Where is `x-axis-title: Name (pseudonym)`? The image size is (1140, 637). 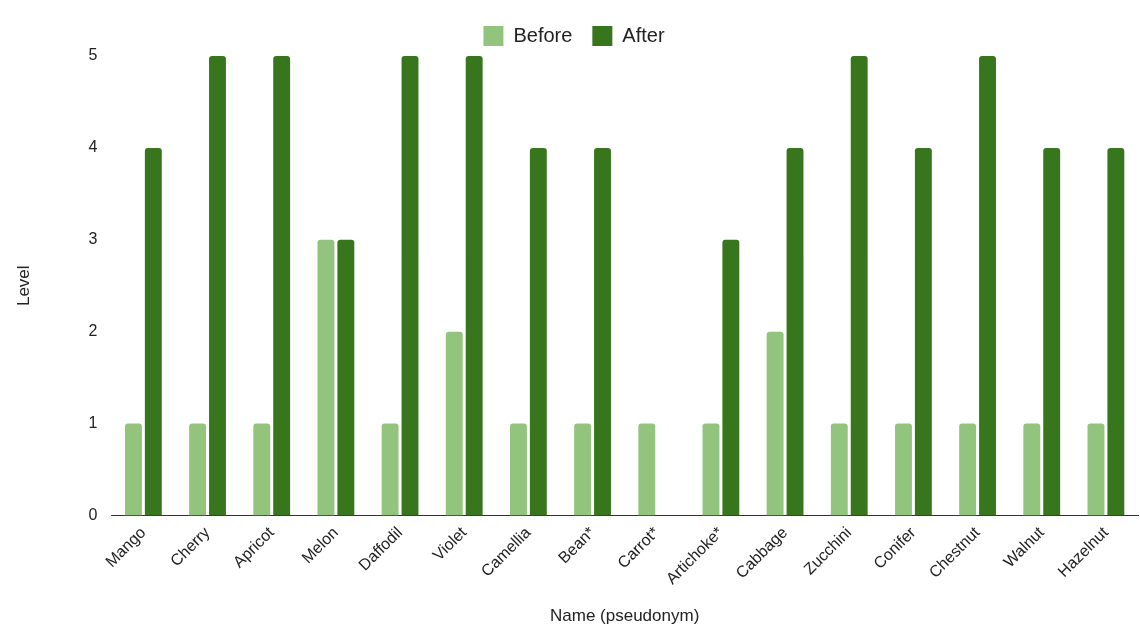
x-axis-title: Name (pseudonym) is located at coordinates (625, 616).